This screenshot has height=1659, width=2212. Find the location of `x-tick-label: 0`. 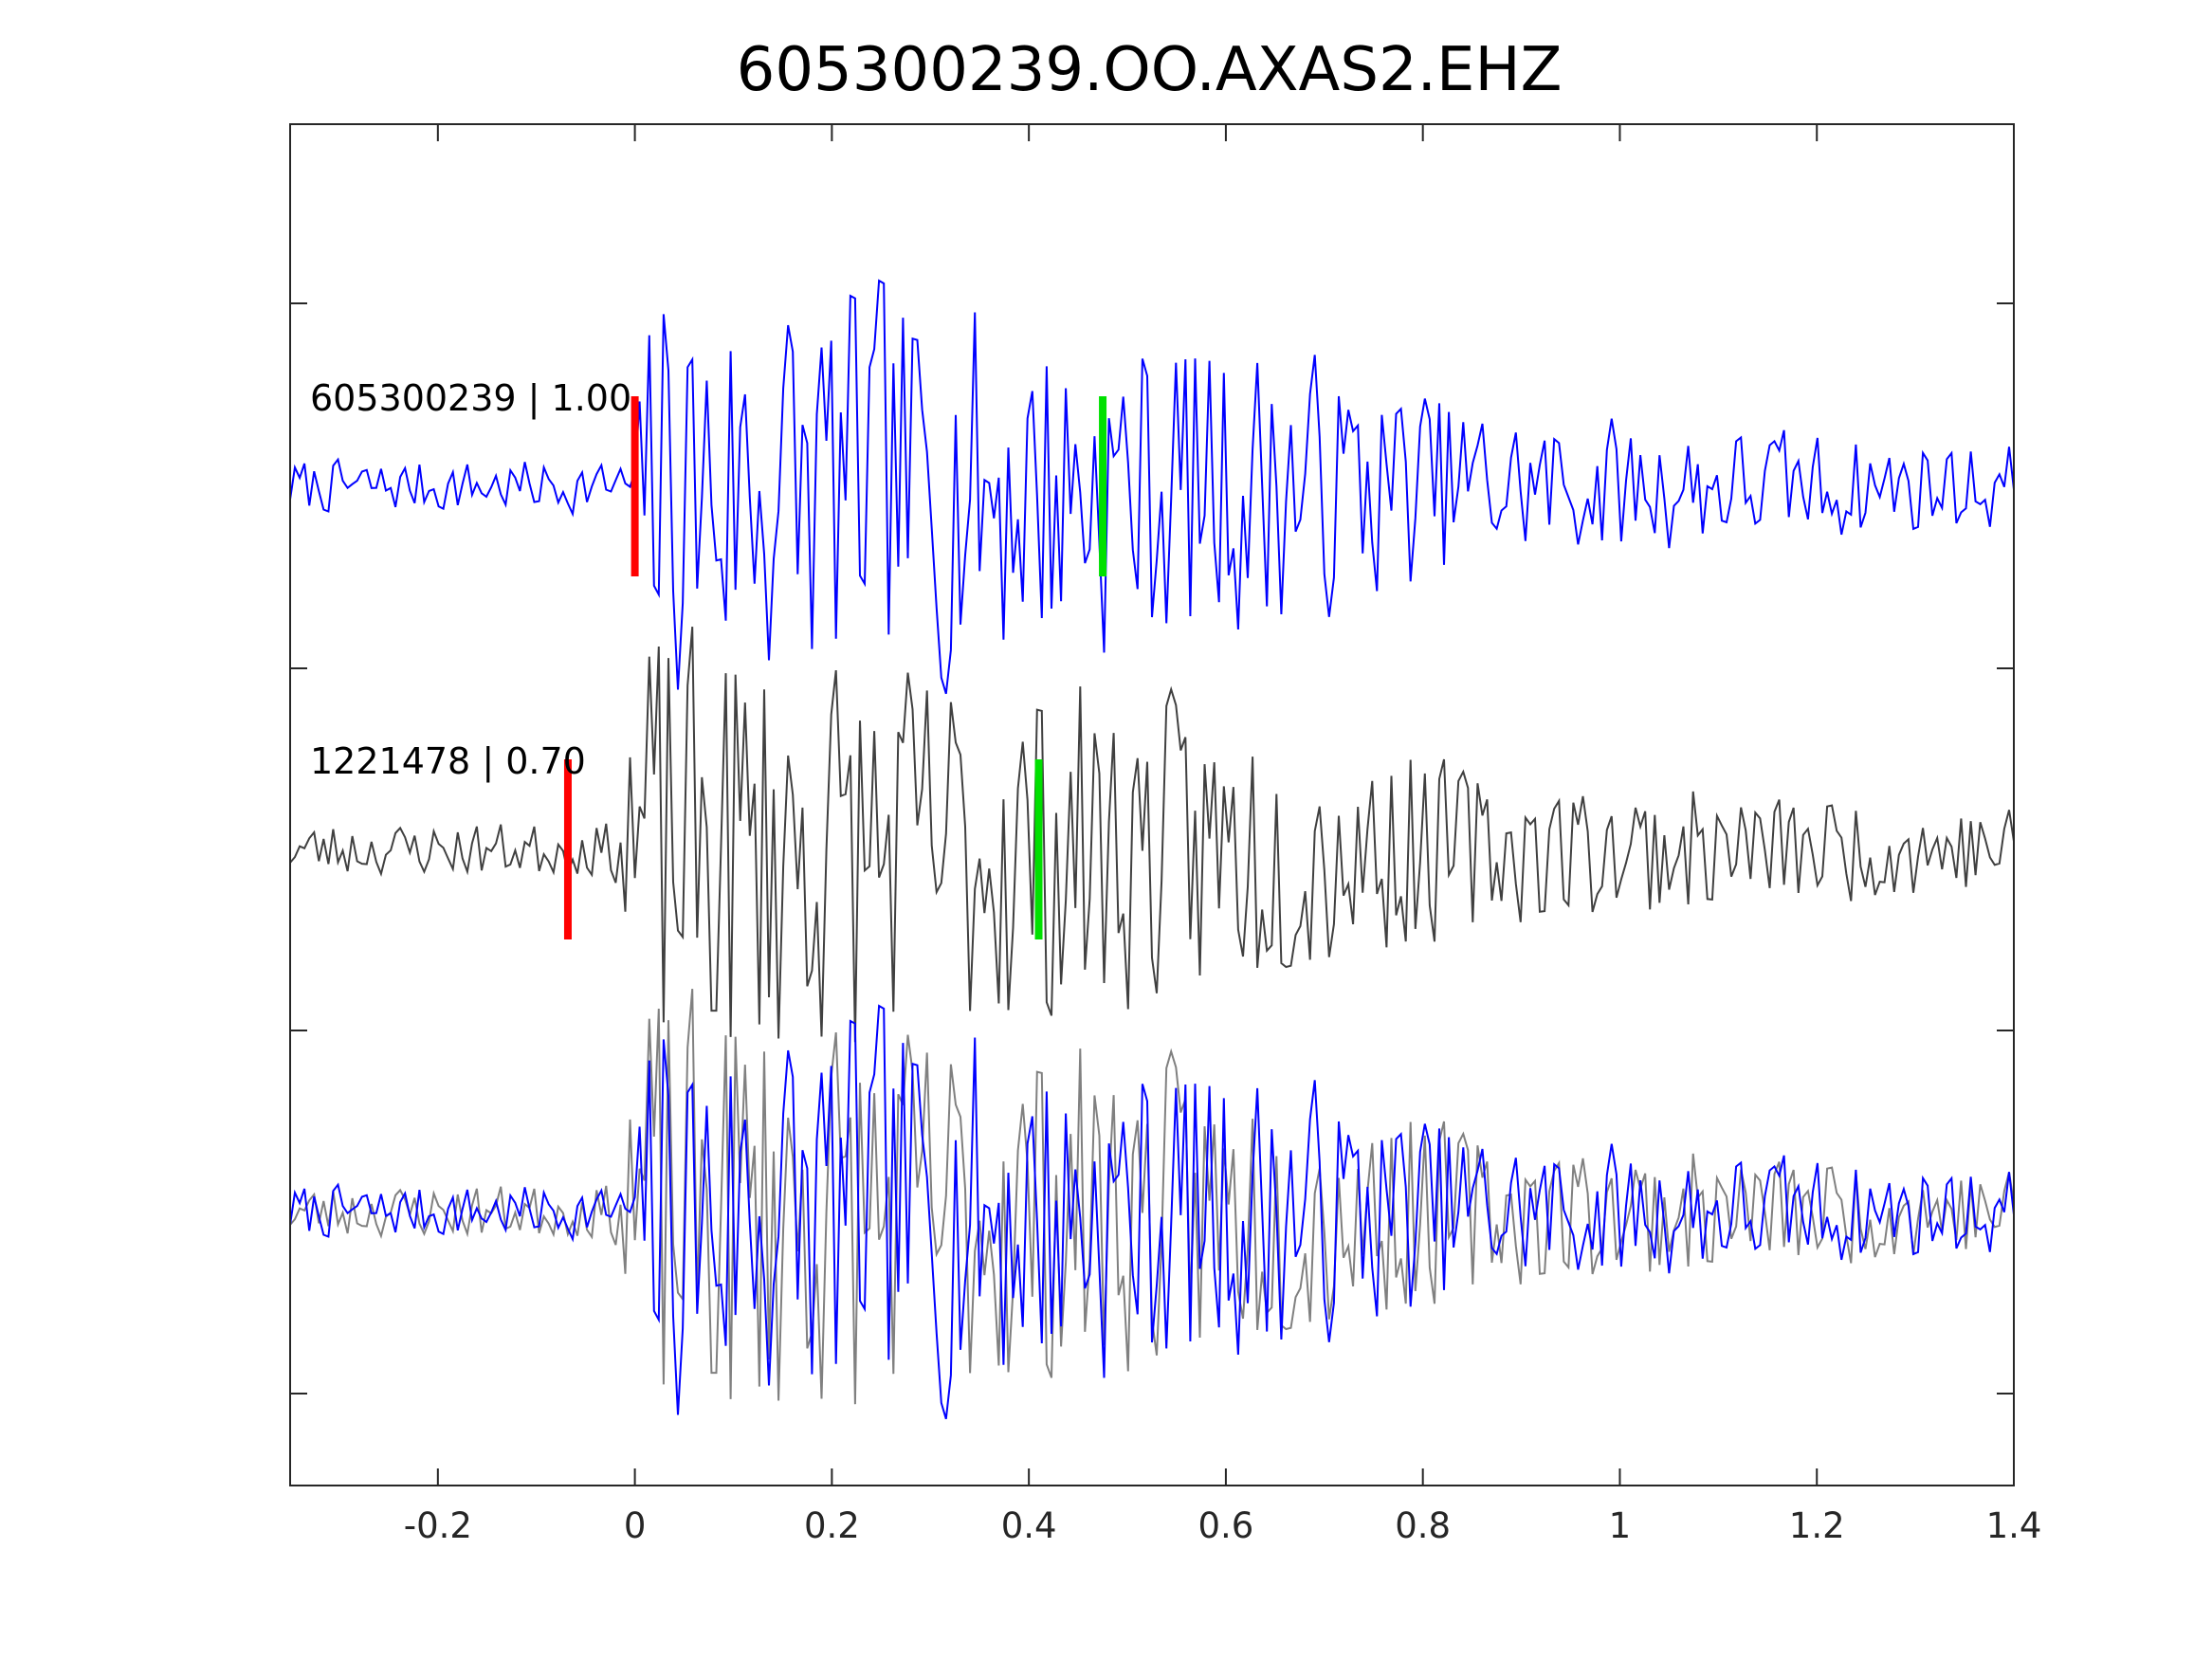

x-tick-label: 0 is located at coordinates (635, 1525).